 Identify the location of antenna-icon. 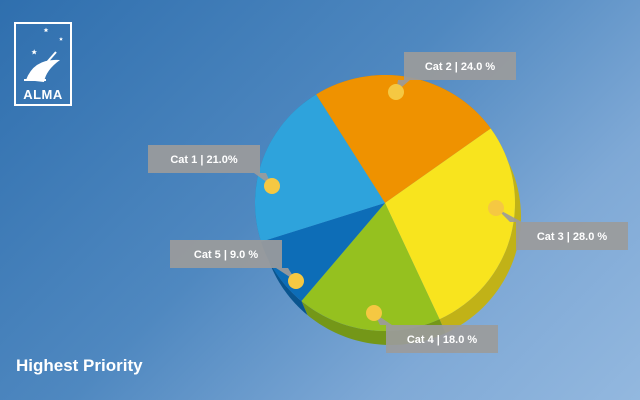
(43, 54).